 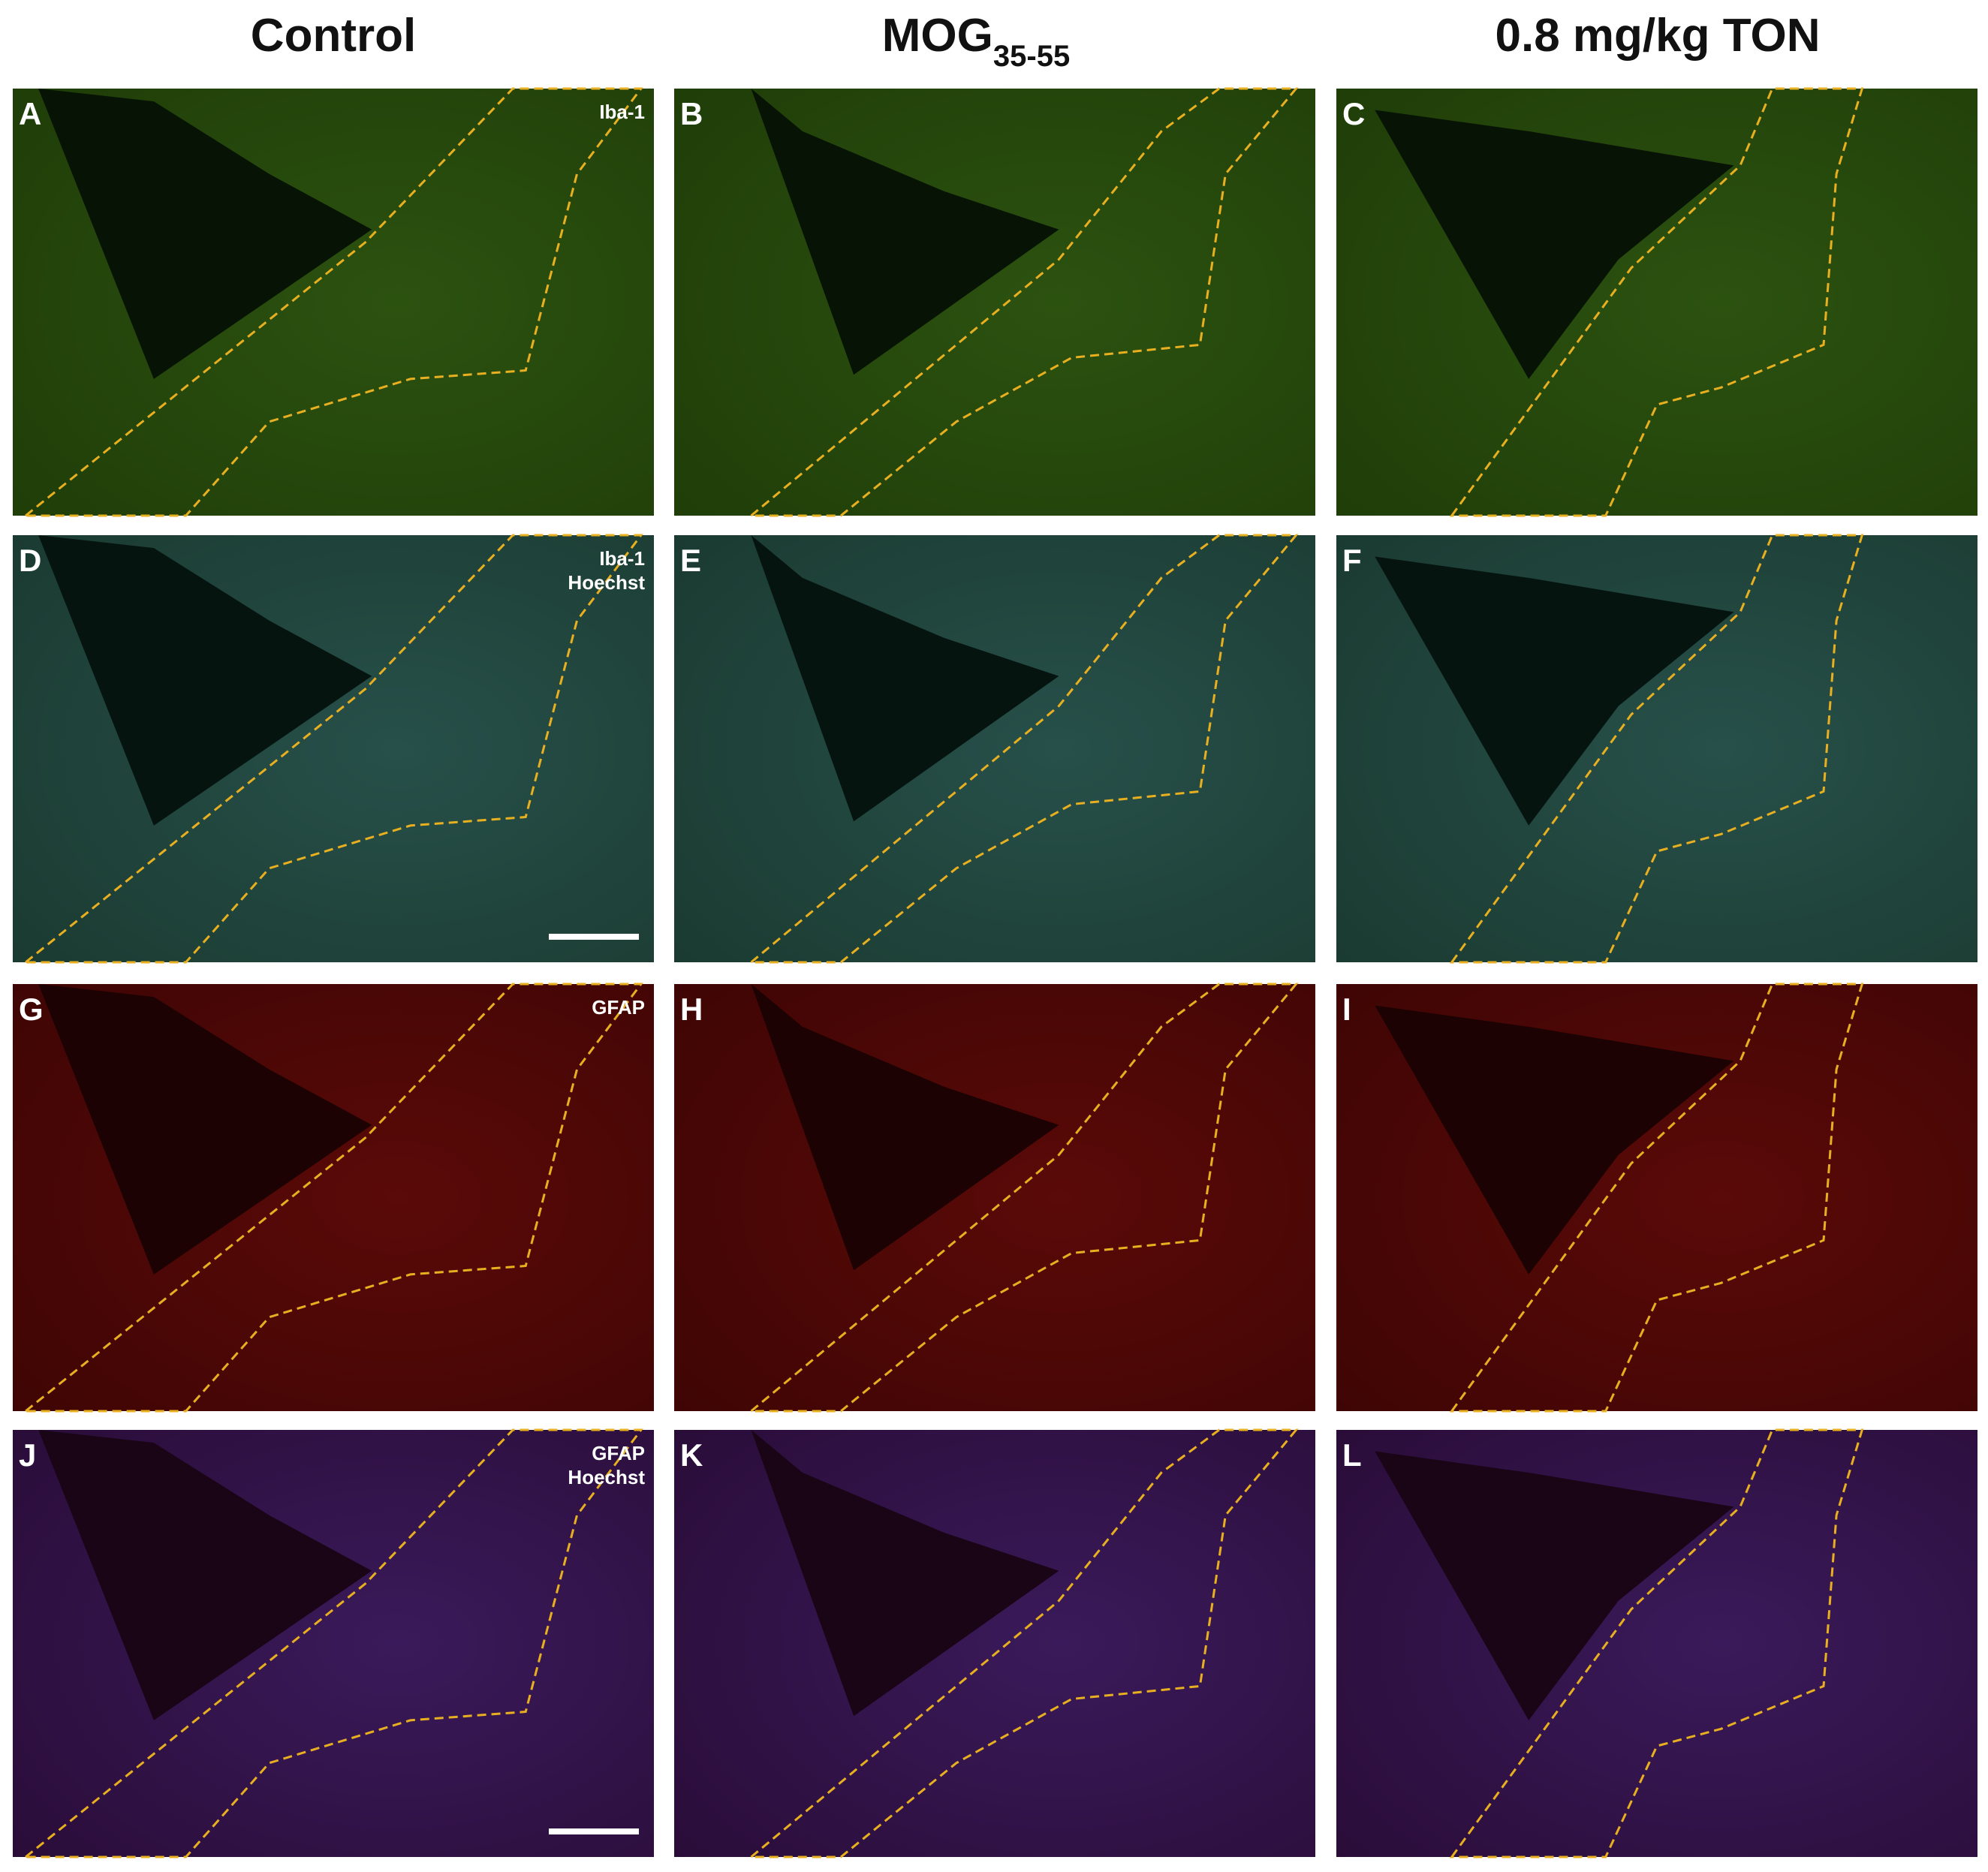 I want to click on panel-letter: B, so click(x=692, y=113).